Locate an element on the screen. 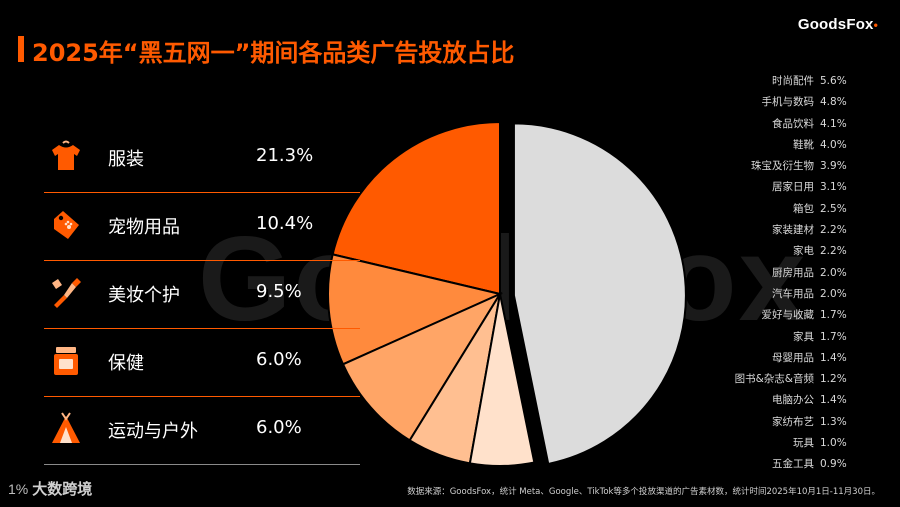 Image resolution: width=900 pixels, height=507 pixels. other-category-row: 箱包 2.5% is located at coordinates (740, 209).